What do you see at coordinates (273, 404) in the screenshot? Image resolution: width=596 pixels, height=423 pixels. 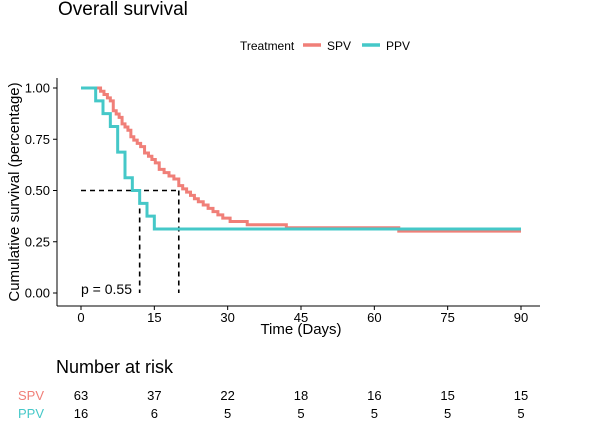 I see `risk-table: SPV 63 37 22 18 16 15 15 PPV 16 6 5 5 5 5 5` at bounding box center [273, 404].